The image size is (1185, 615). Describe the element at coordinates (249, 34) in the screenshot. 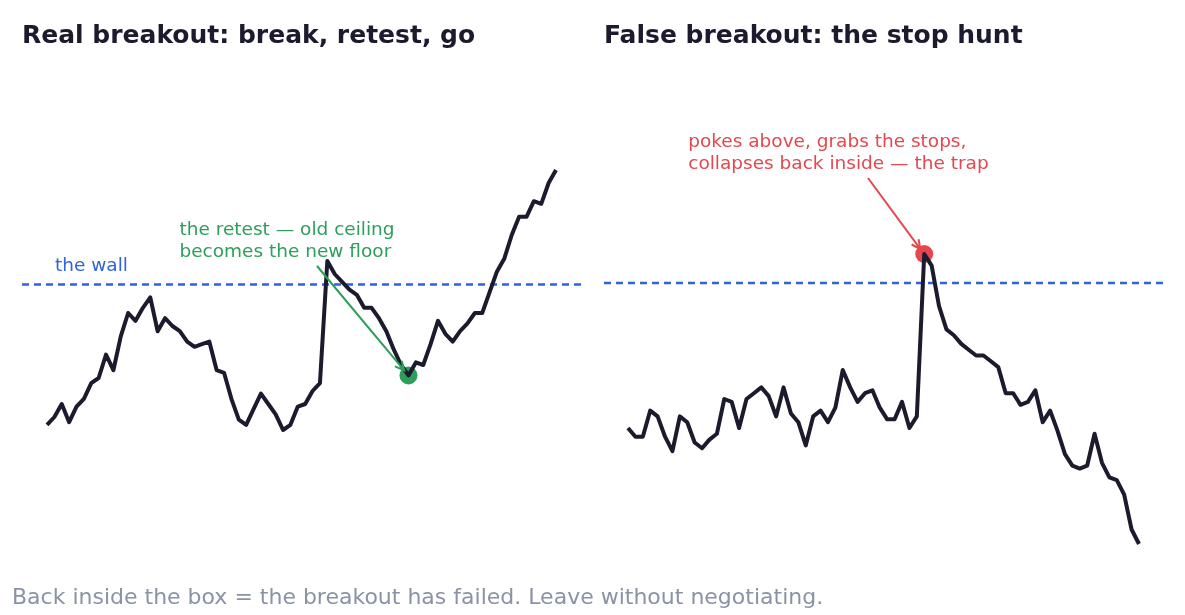

I see `chart-title: Real breakout: break, retest, go` at that location.